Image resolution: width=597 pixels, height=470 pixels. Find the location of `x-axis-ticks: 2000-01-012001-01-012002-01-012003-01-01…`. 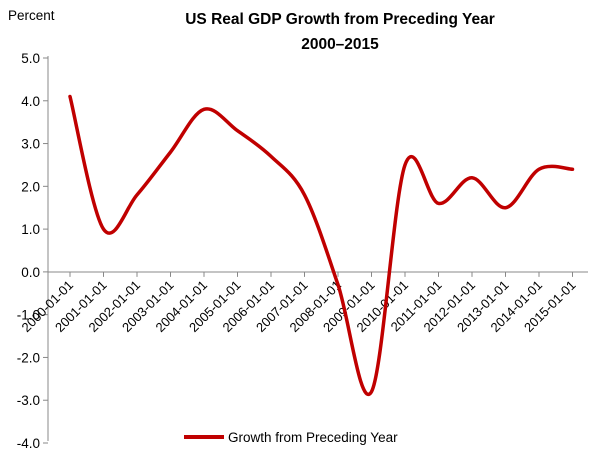

x-axis-ticks: 2000-01-012001-01-012002-01-012003-01-01… is located at coordinates (298, 303).